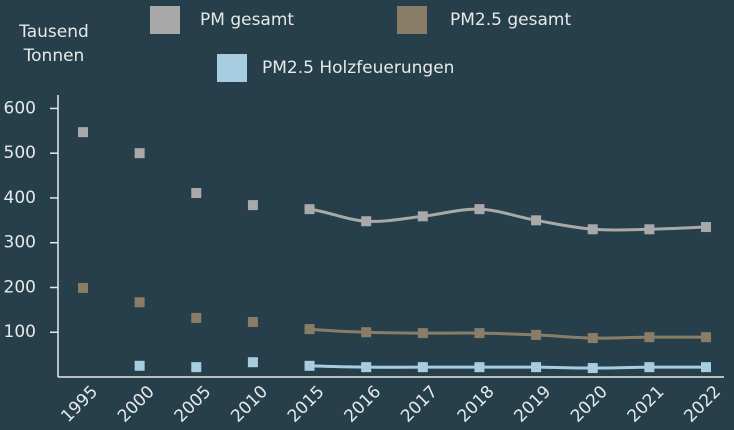 The width and height of the screenshot is (734, 430). What do you see at coordinates (589, 404) in the screenshot?
I see `x-tick-label: 2020` at bounding box center [589, 404].